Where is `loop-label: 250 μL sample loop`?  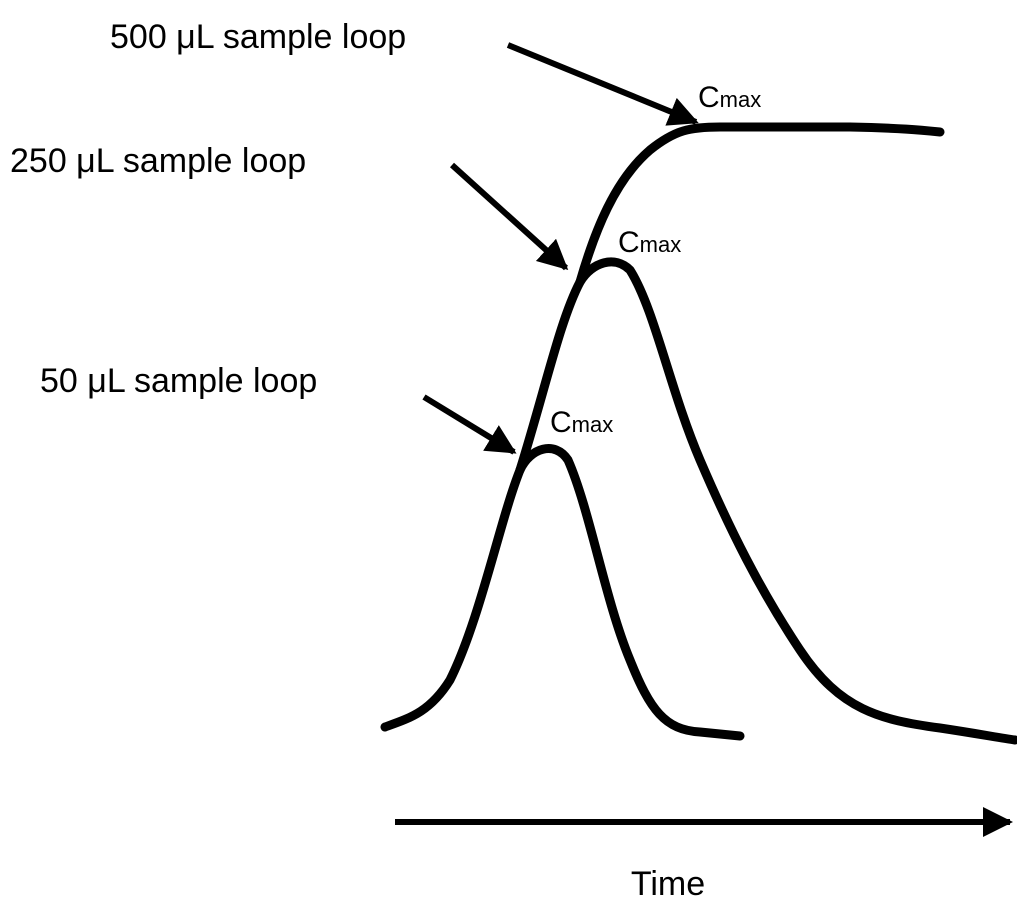
loop-label: 250 μL sample loop is located at coordinates (158, 161).